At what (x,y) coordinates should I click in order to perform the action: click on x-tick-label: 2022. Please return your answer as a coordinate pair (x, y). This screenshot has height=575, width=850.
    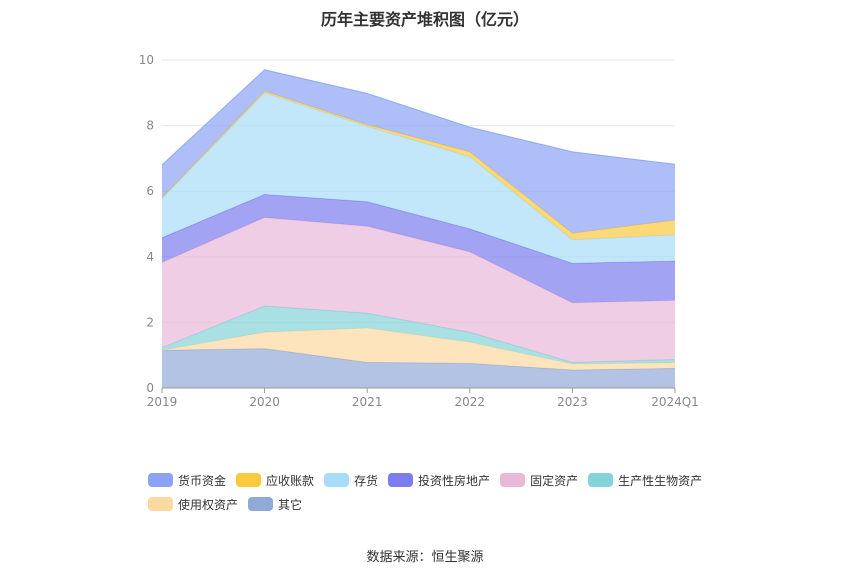
    Looking at the image, I should click on (470, 402).